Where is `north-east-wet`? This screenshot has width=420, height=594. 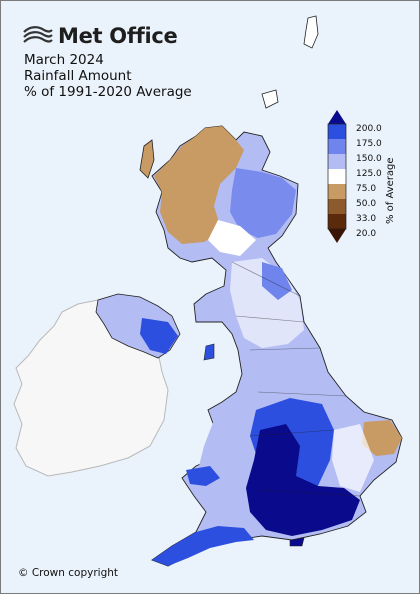 north-east-wet is located at coordinates (277, 281).